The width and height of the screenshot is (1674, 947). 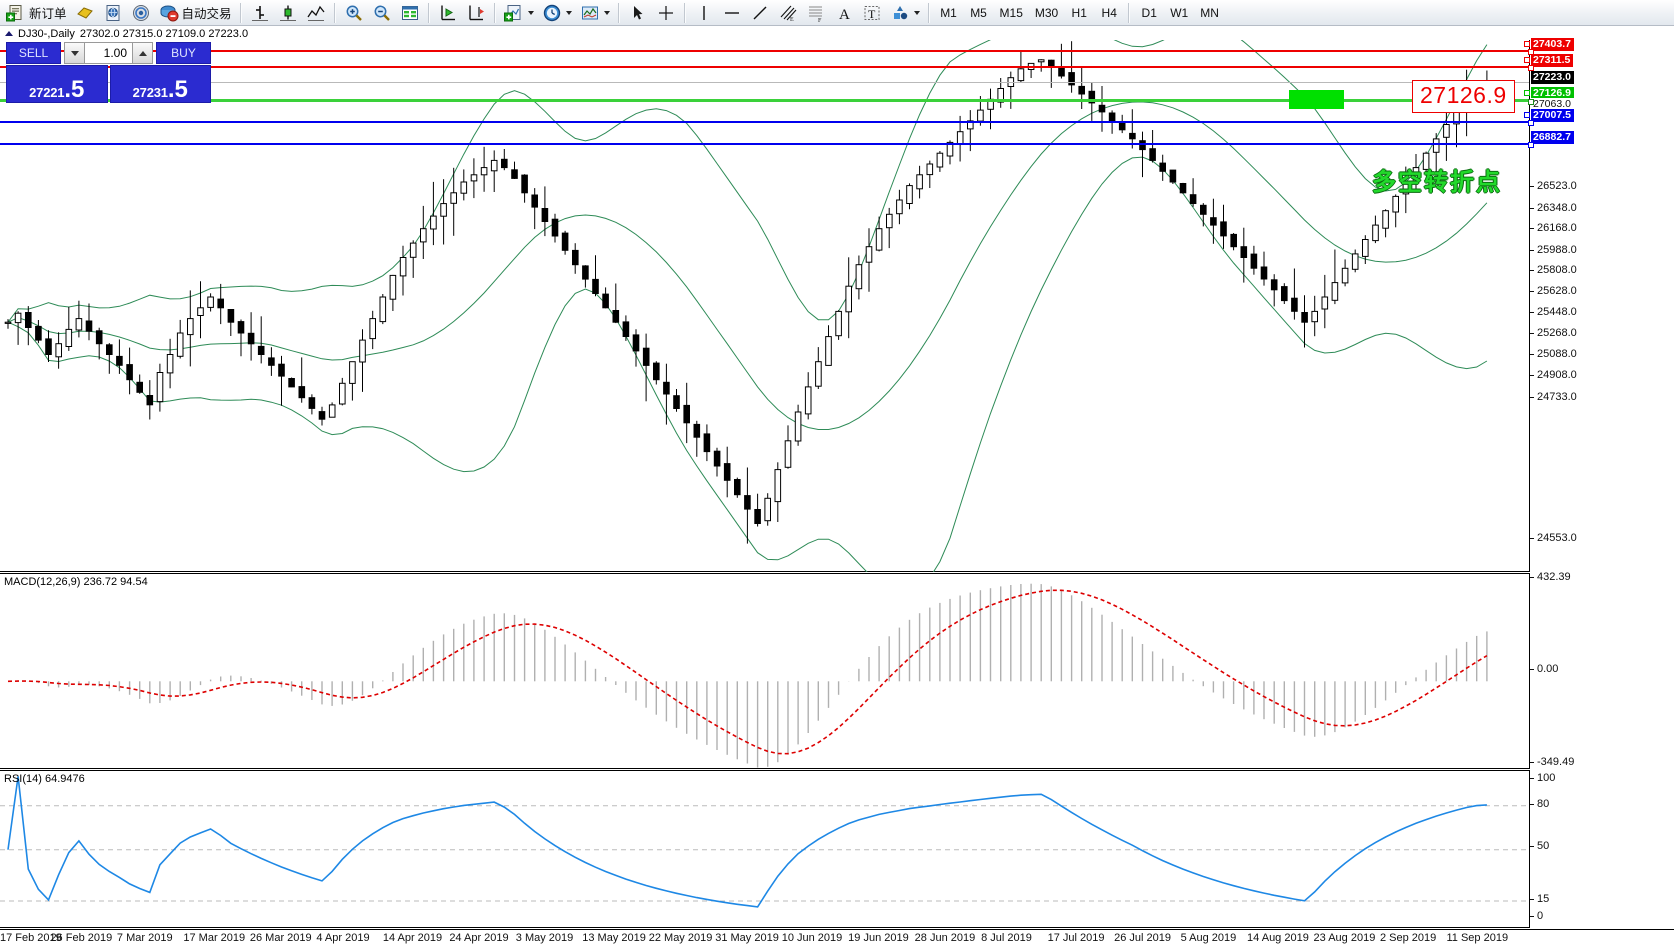 I want to click on rsi-axis: 100 80 50 15 0, so click(x=1601, y=849).